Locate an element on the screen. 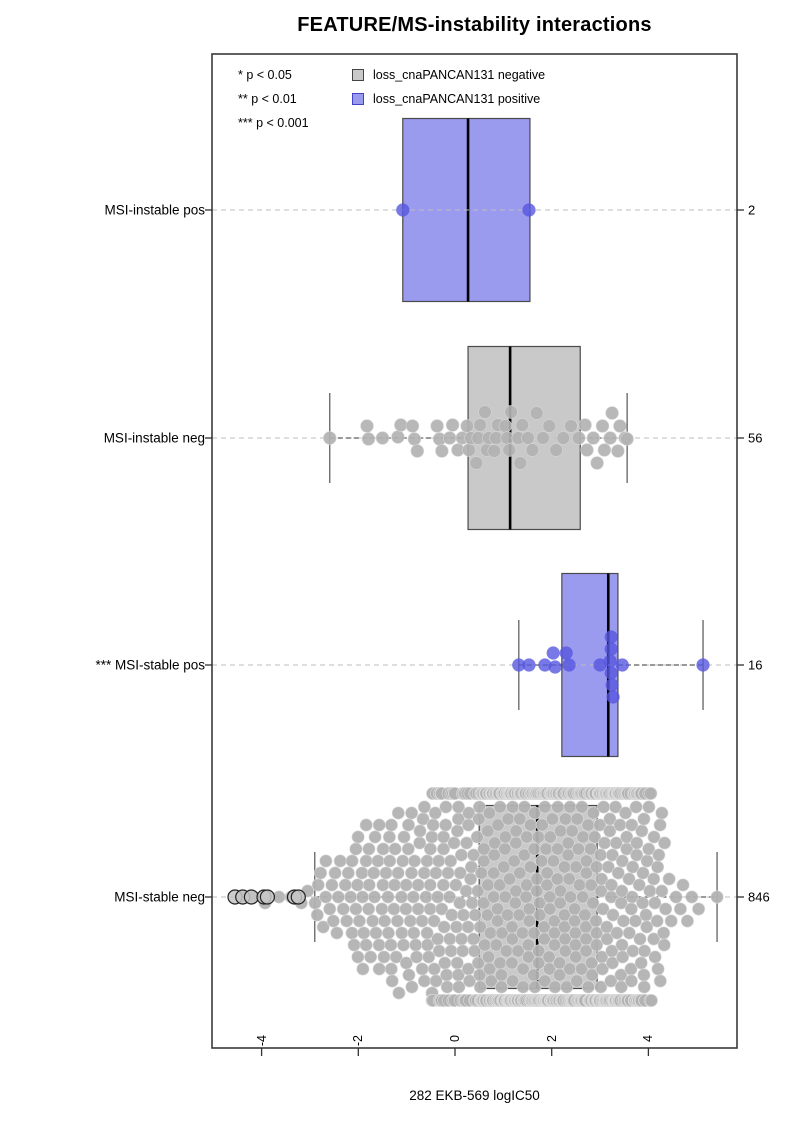 The width and height of the screenshot is (793, 1122). series-legend-item: loss_cnaPANCAN131 positive is located at coordinates (448, 99).